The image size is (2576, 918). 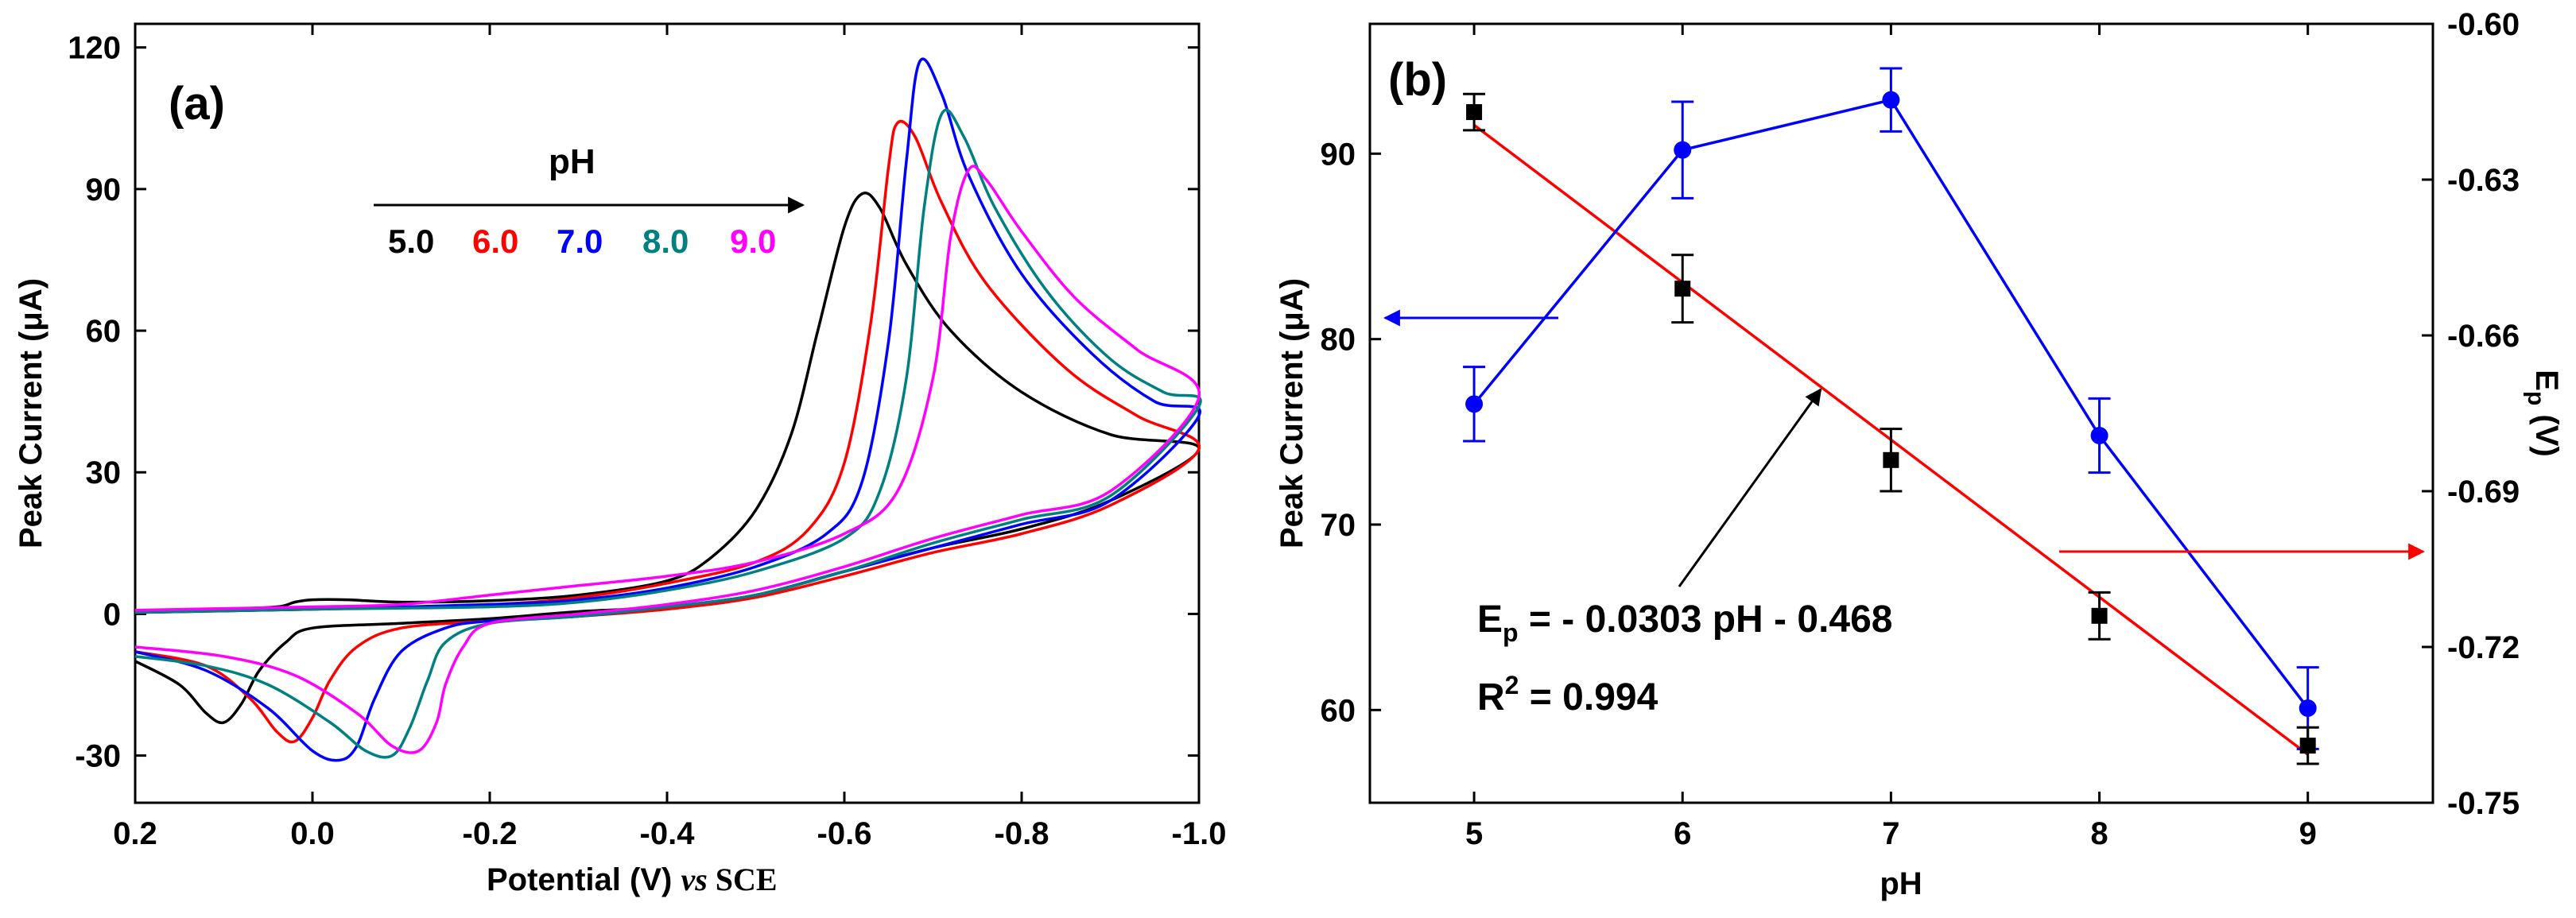 I want to click on panel-a-x-tick-label: -0.4, so click(x=668, y=833).